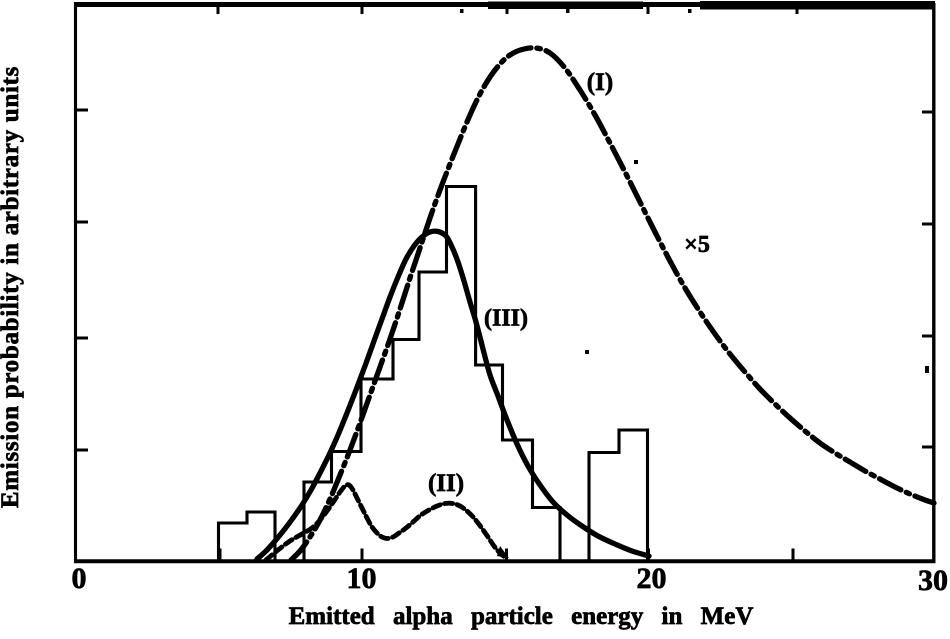 The image size is (950, 639). What do you see at coordinates (506, 319) in the screenshot?
I see `svg-text: (III)` at bounding box center [506, 319].